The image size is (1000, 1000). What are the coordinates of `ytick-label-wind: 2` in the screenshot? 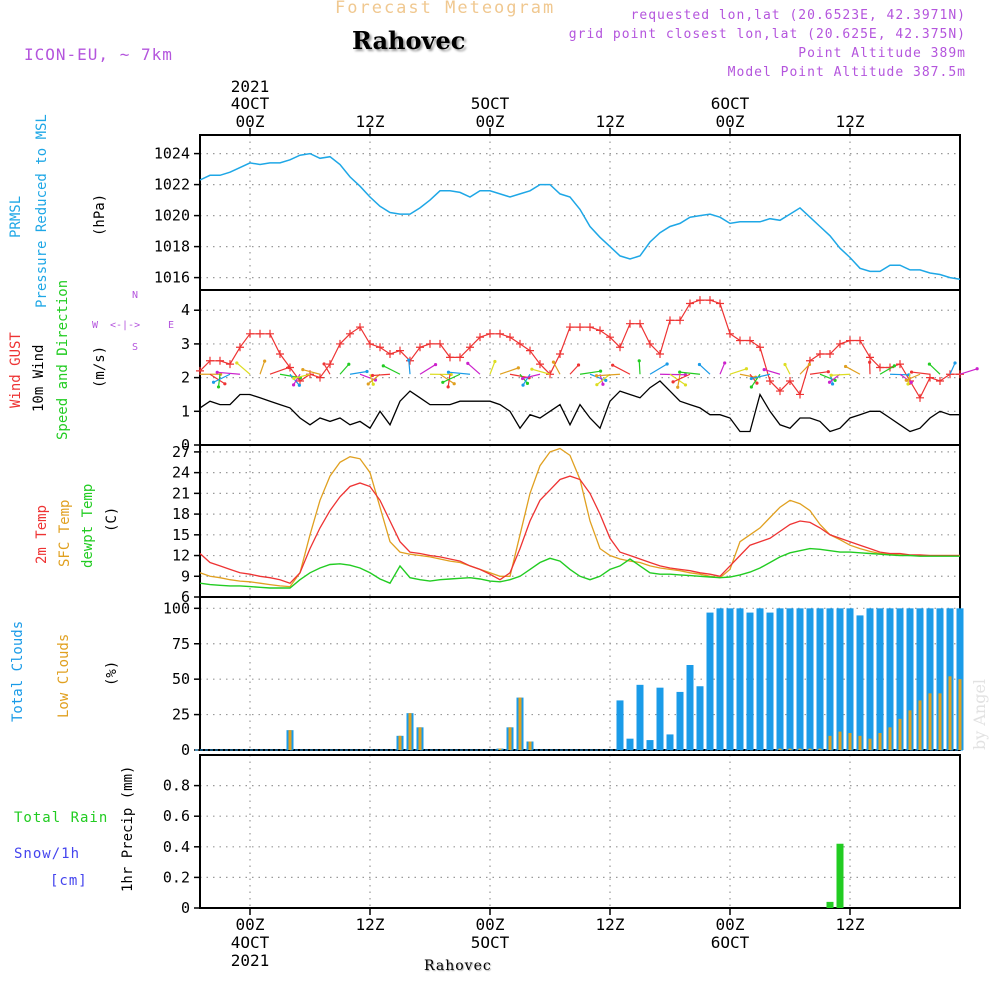 It's located at (185, 378).